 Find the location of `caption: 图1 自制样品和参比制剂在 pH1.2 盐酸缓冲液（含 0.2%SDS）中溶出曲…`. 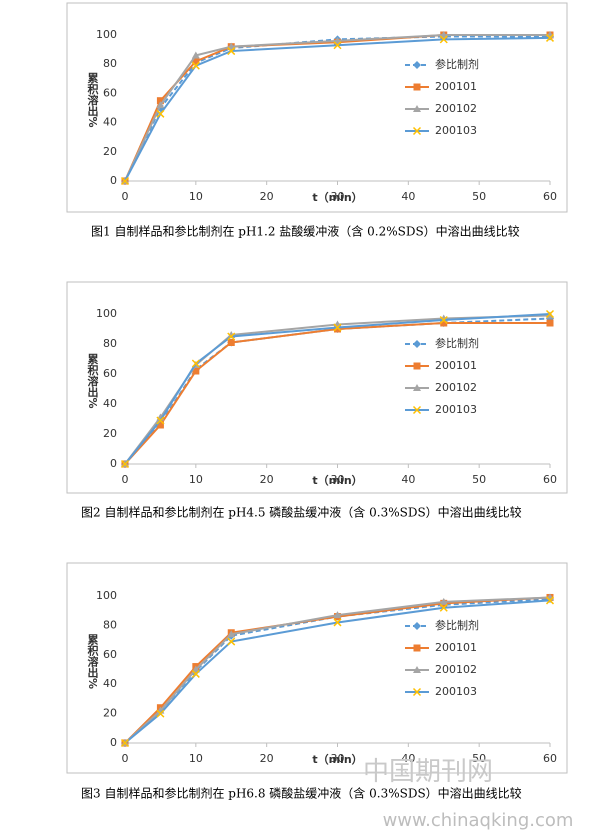

caption: 图1 自制样品和参比制剂在 pH1.2 盐酸缓冲液（含 0.2%SDS）中溶出曲… is located at coordinates (305, 231).